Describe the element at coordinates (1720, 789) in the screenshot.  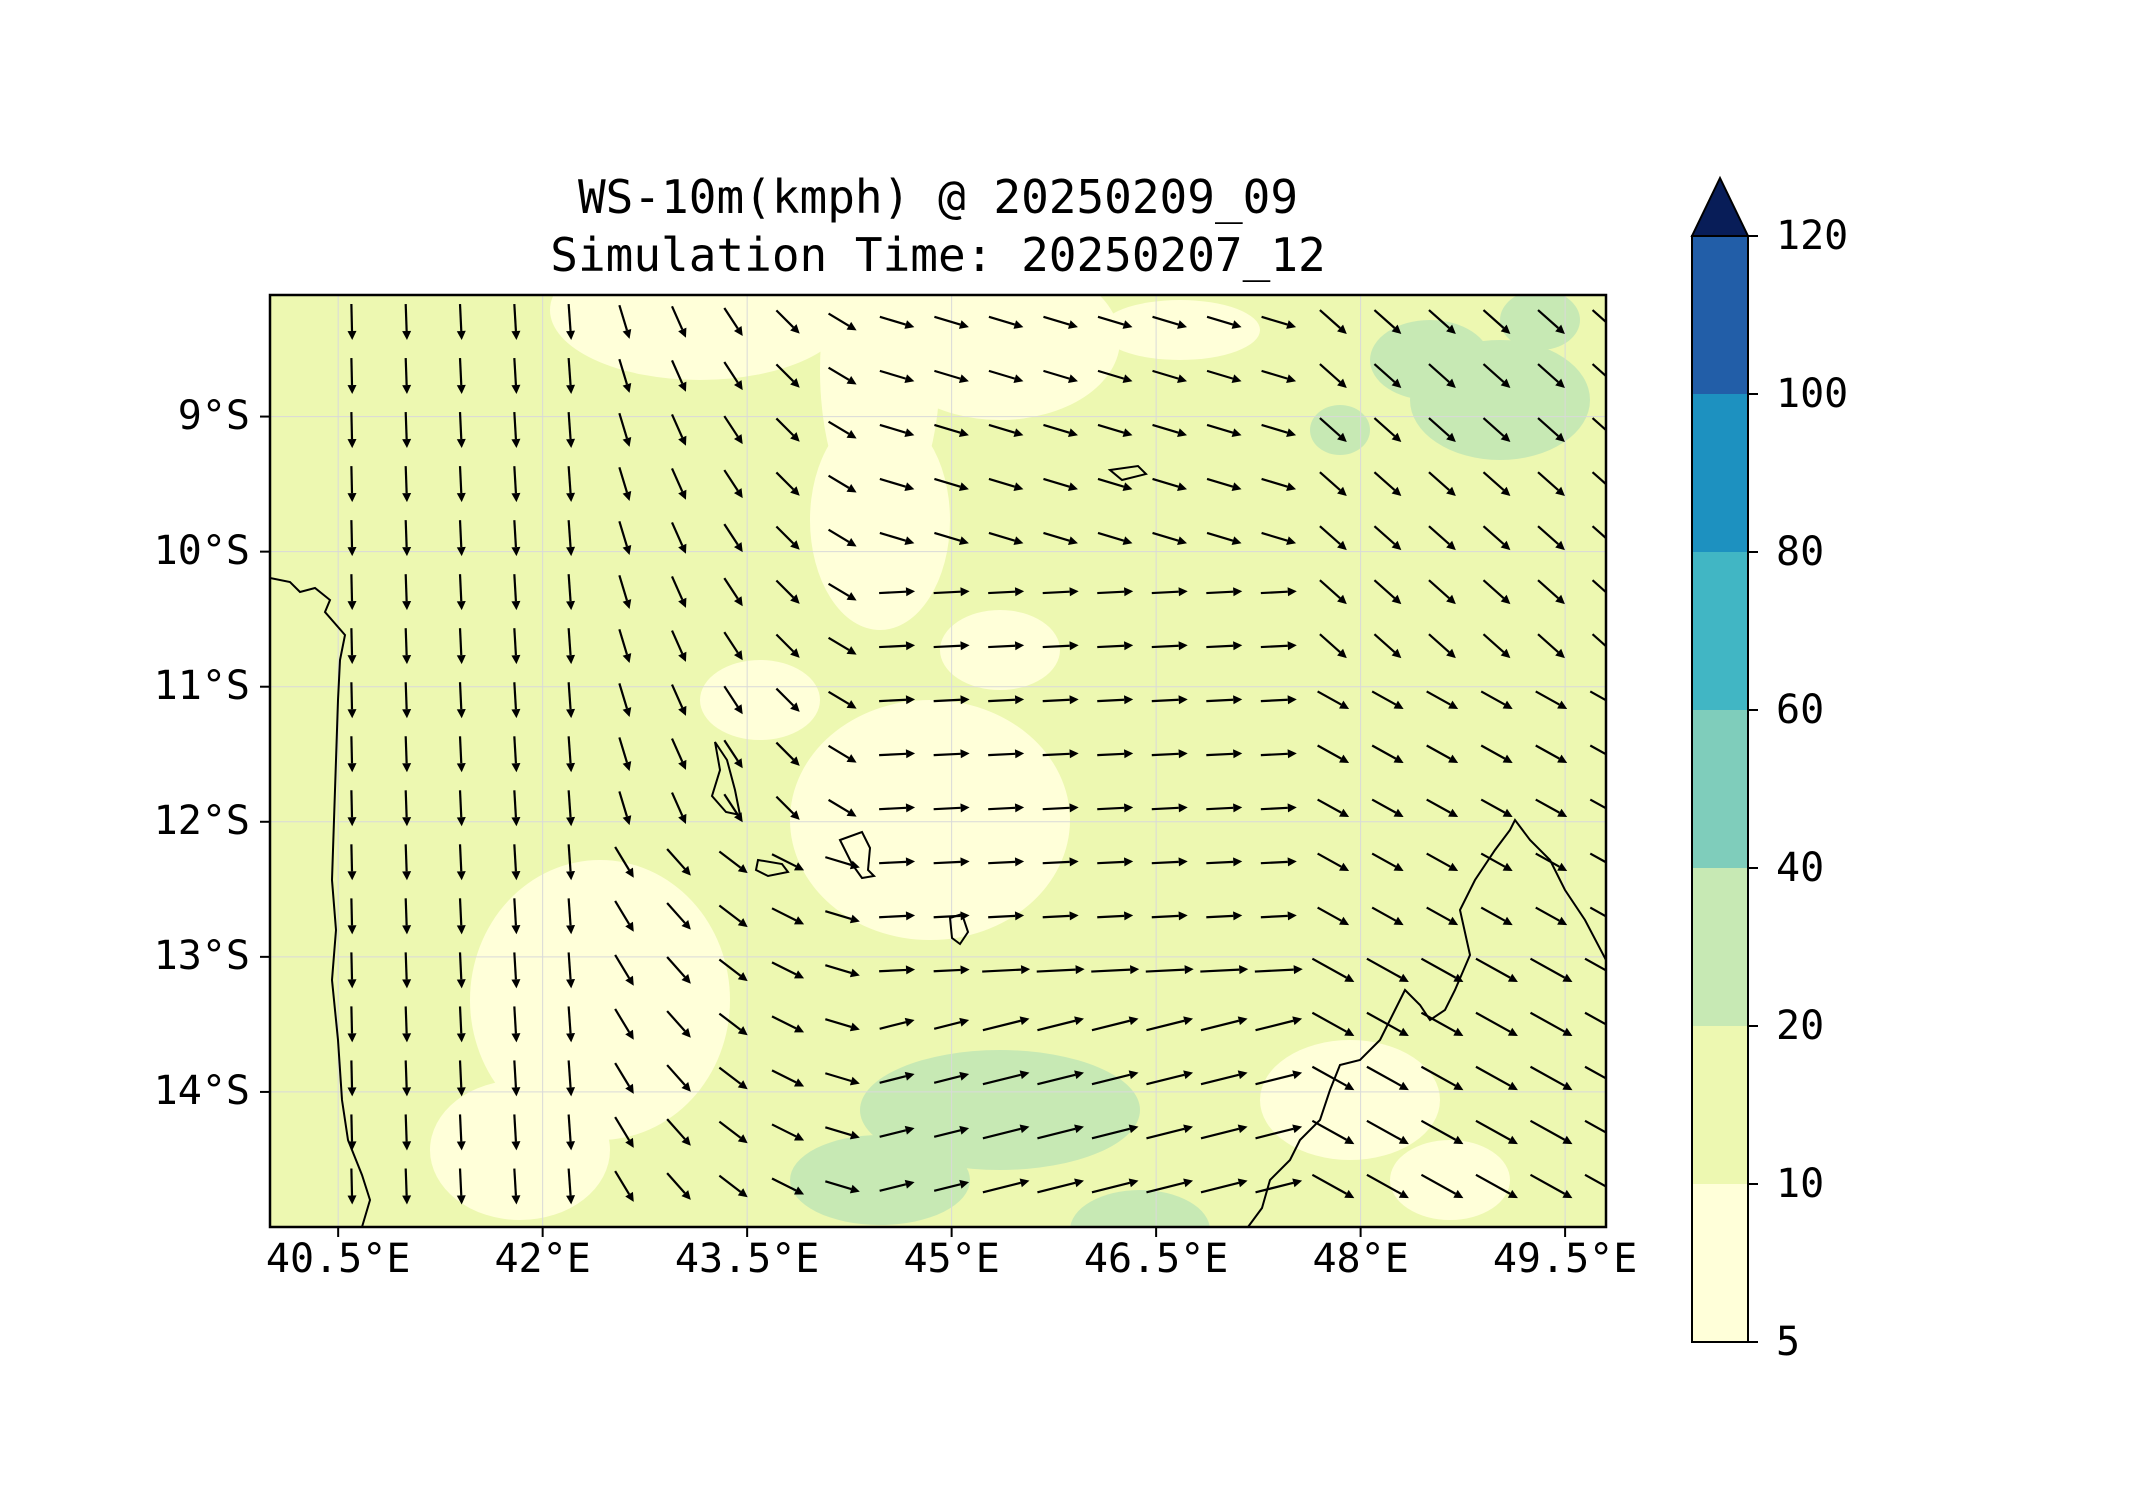
I see `colorbar-frame` at that location.